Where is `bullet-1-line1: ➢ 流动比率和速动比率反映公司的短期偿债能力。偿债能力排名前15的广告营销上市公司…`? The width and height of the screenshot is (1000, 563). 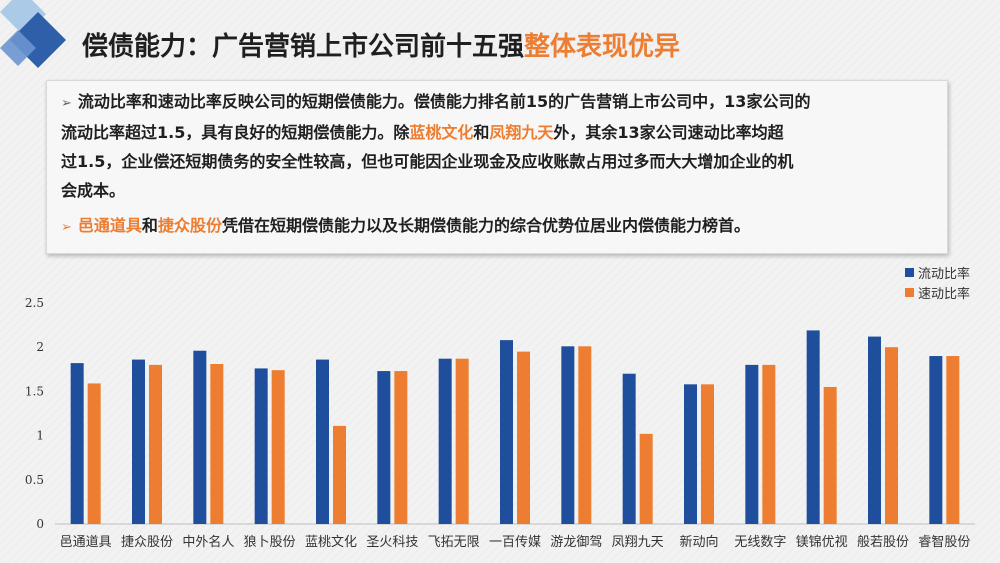
bullet-1-line1: ➢ 流动比率和速动比率反映公司的短期偿债能力。偿债能力排名前15的广告营销上市公司… is located at coordinates (496, 102).